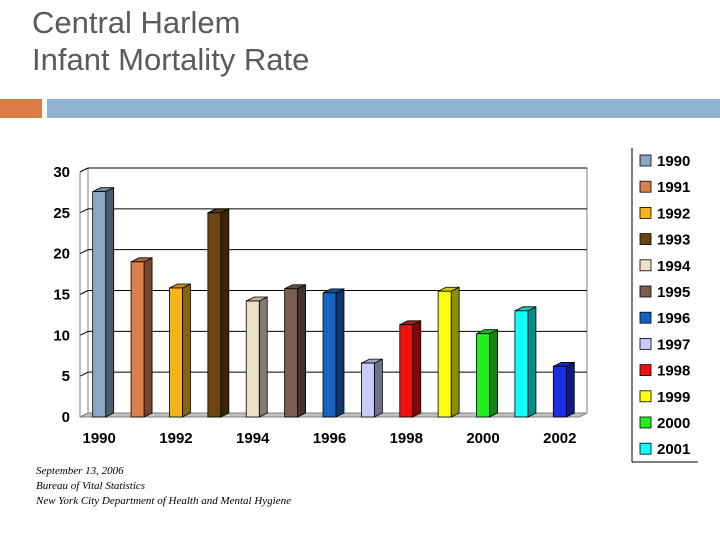 This screenshot has height=540, width=720. I want to click on bar-1991, so click(137, 339).